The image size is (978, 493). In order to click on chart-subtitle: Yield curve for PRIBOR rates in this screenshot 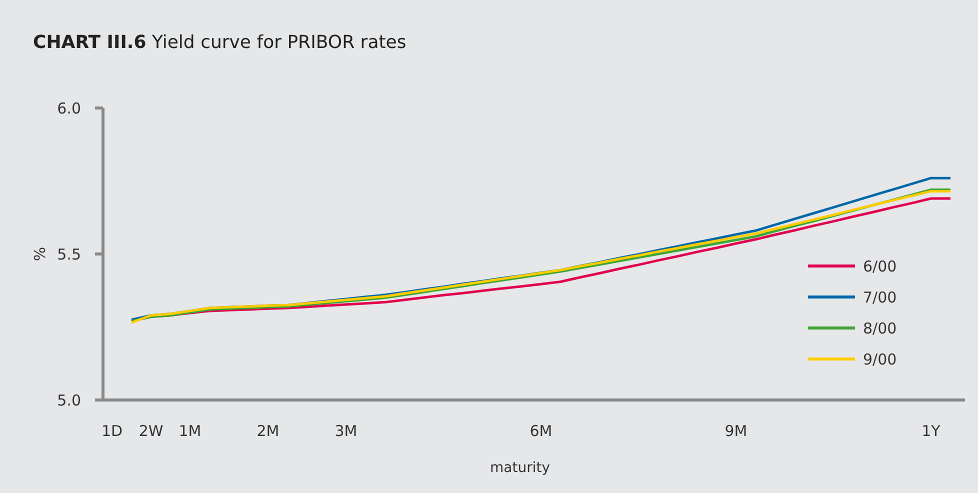, I will do `click(276, 42)`.